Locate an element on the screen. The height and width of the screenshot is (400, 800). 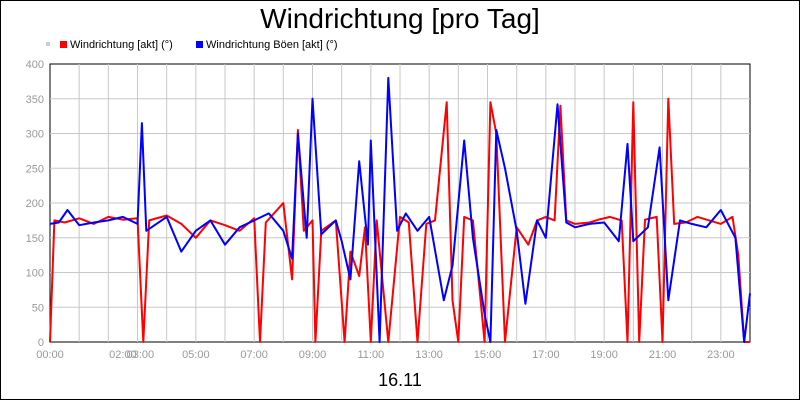
x-tick-label: 23:00 is located at coordinates (721, 355).